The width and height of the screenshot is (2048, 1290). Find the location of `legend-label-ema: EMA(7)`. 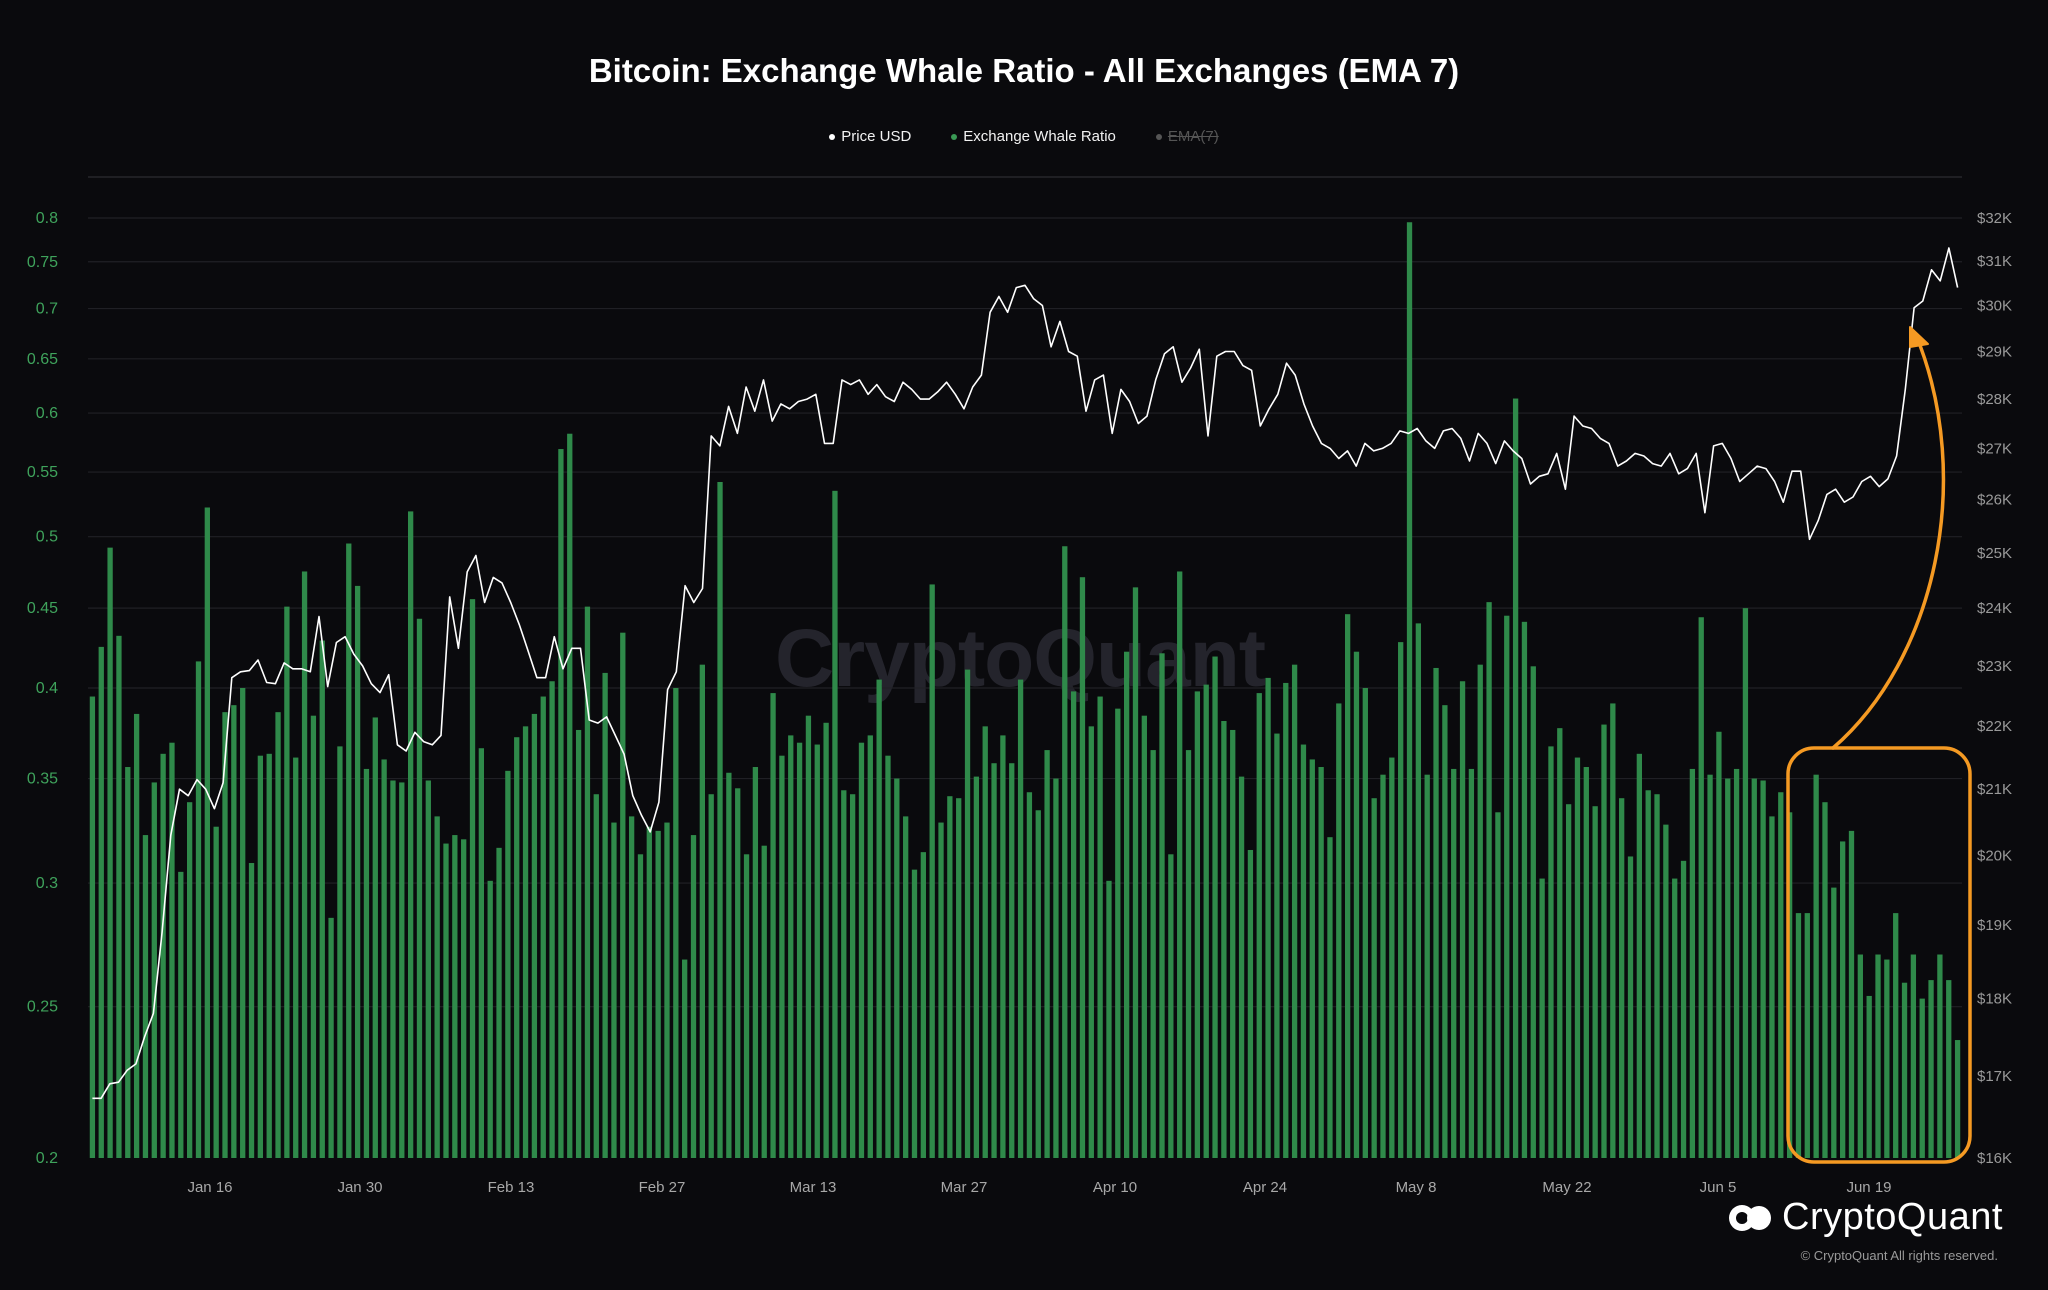

legend-label-ema: EMA(7) is located at coordinates (1193, 136).